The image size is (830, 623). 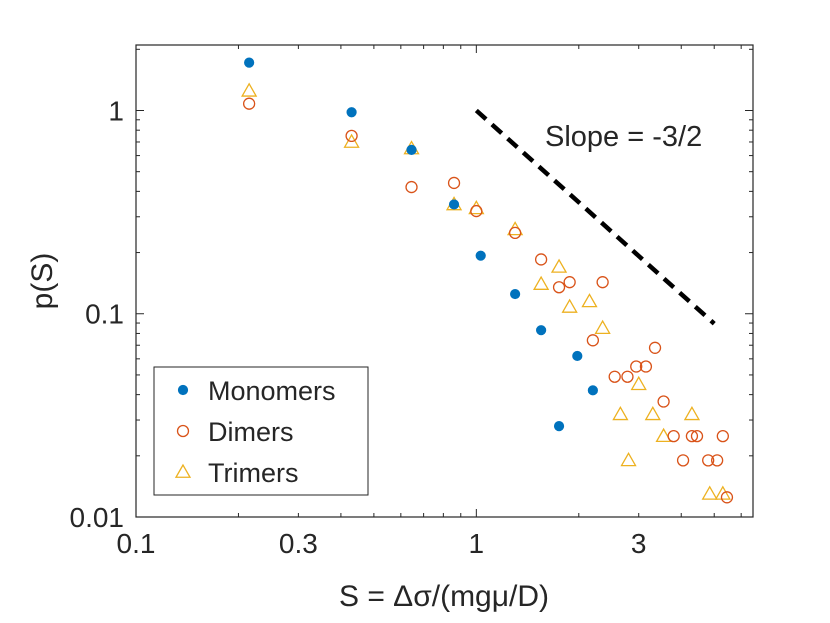 What do you see at coordinates (623, 137) in the screenshot?
I see `slope-annotation: Slope = -3/2` at bounding box center [623, 137].